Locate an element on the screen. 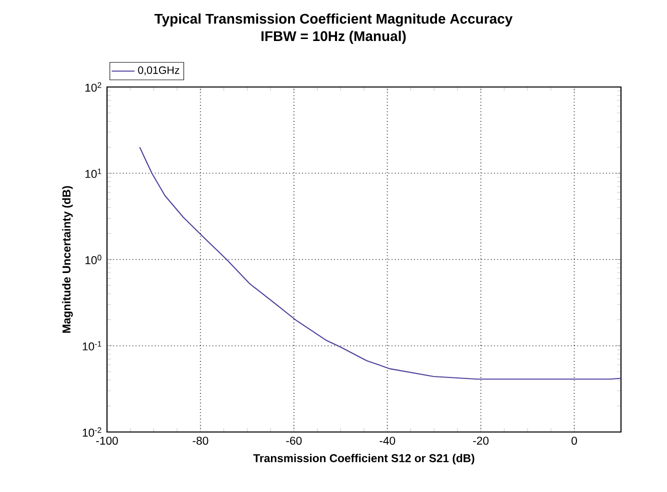 The width and height of the screenshot is (667, 492). y-tick-label: 10$^{0}$ is located at coordinates (93, 259).